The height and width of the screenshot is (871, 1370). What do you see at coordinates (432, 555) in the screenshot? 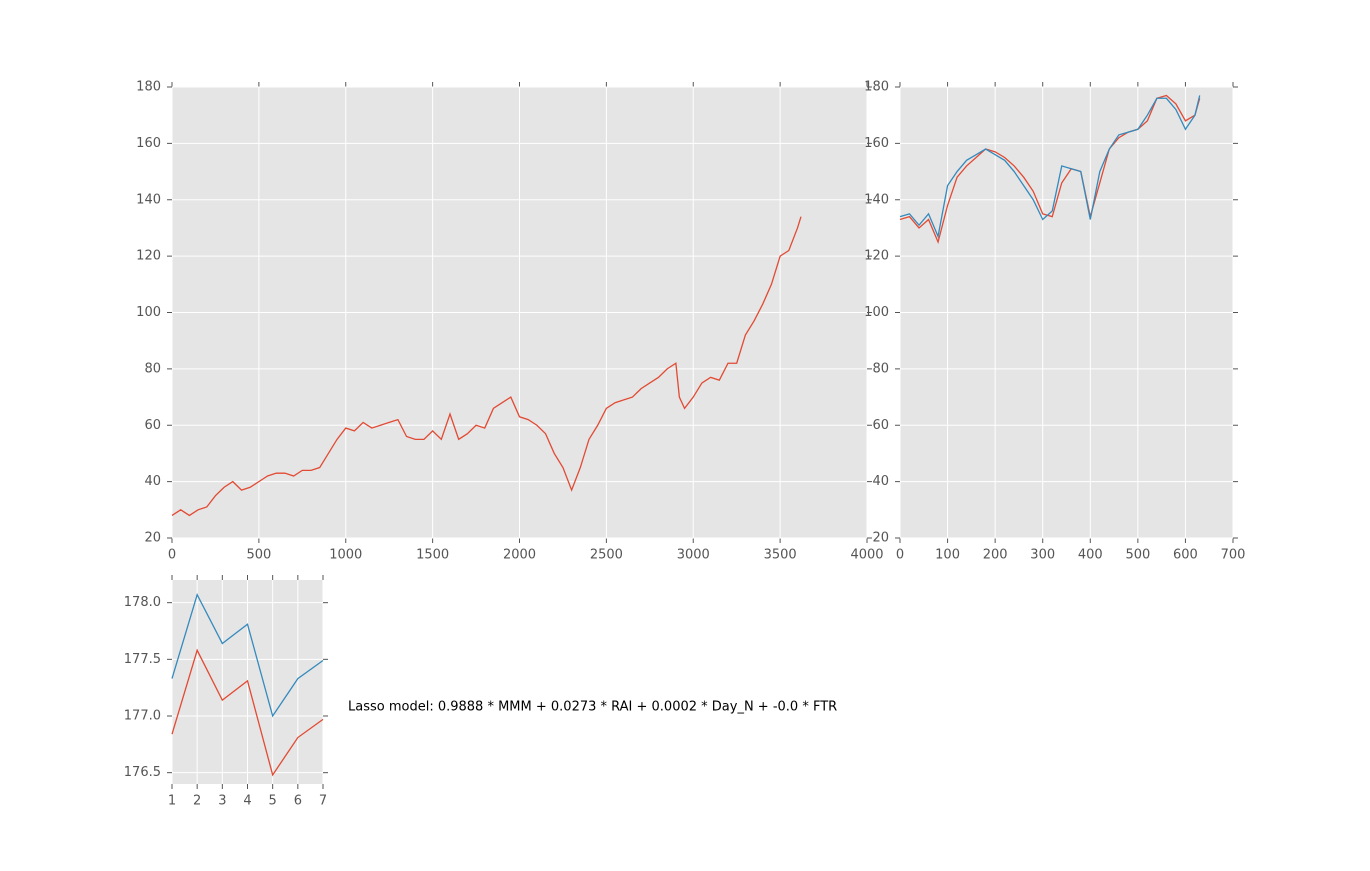
I see `x-tick-label: 1500` at bounding box center [432, 555].